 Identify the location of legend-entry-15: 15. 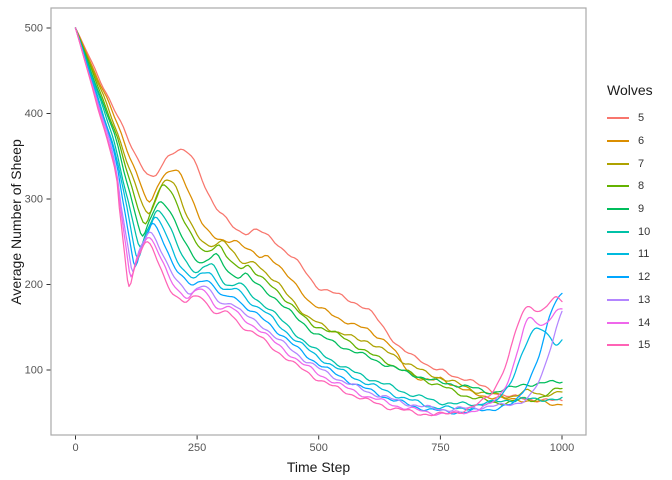
(627, 345).